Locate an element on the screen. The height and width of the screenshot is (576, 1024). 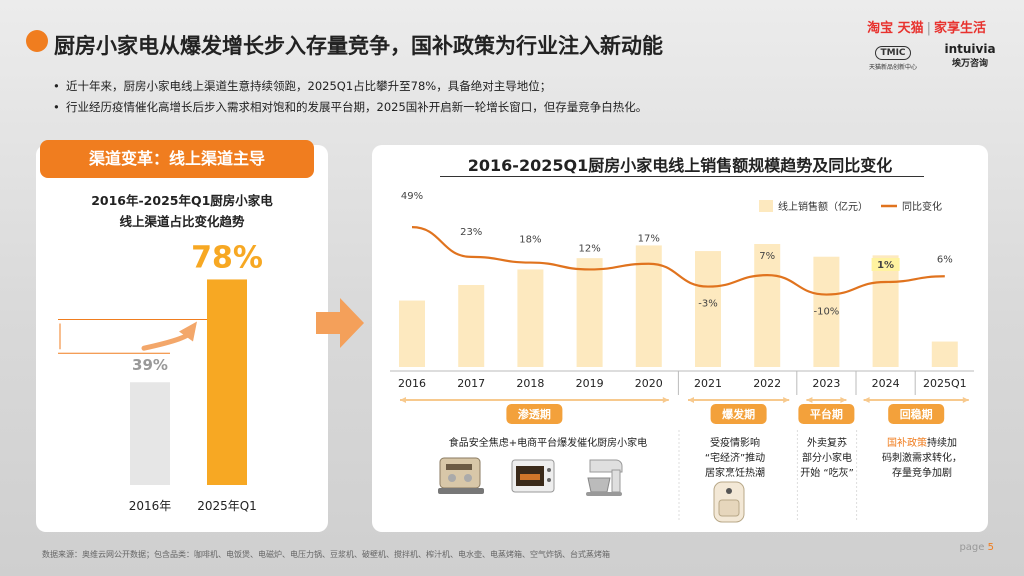
intuivia-logo: intuivia 埃万咨询 is located at coordinates (970, 55).